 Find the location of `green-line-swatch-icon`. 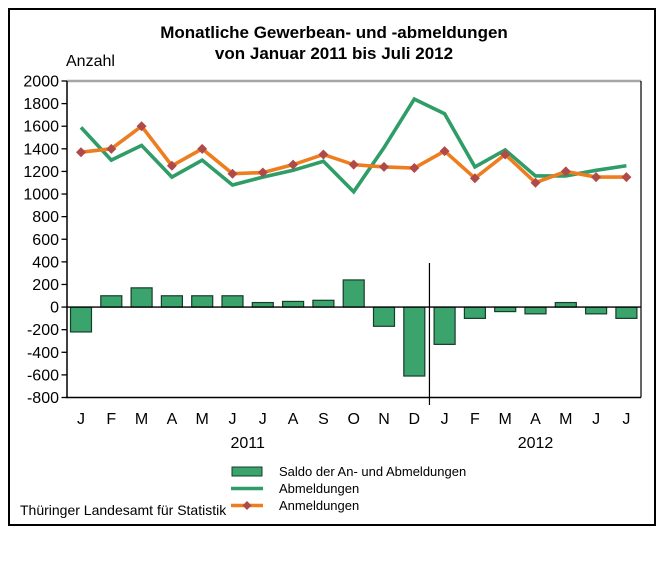

green-line-swatch-icon is located at coordinates (247, 488).